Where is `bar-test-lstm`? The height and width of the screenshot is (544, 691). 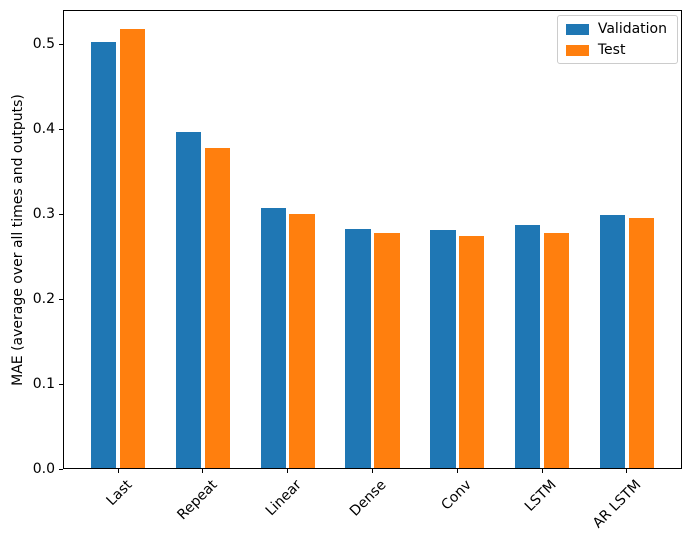 bar-test-lstm is located at coordinates (556, 350).